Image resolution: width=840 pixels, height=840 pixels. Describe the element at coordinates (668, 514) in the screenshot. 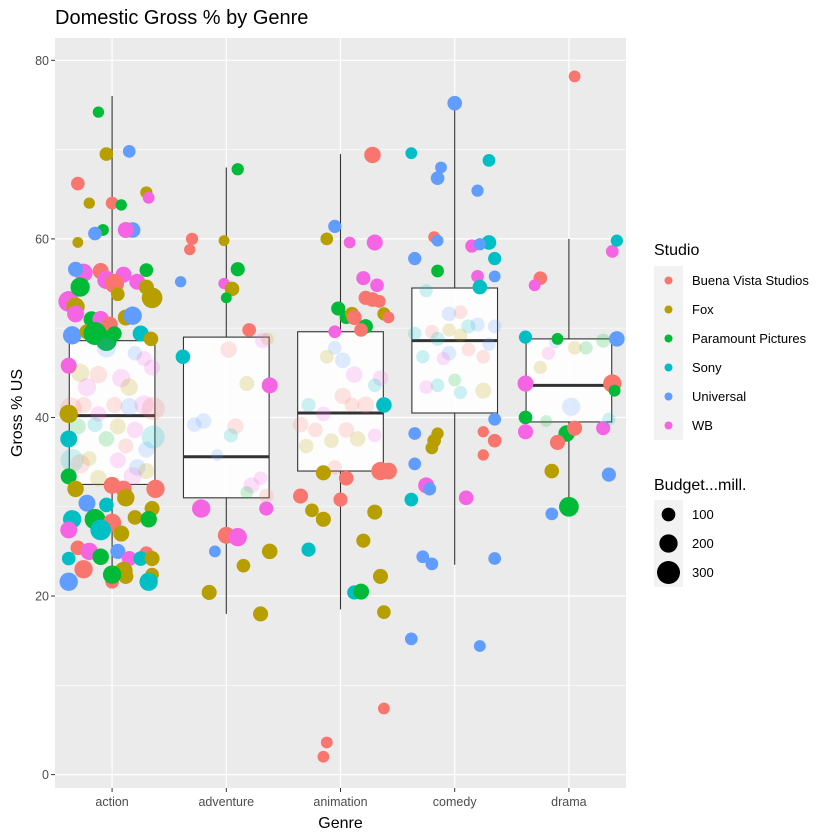

I see `legend-size-swatch` at that location.